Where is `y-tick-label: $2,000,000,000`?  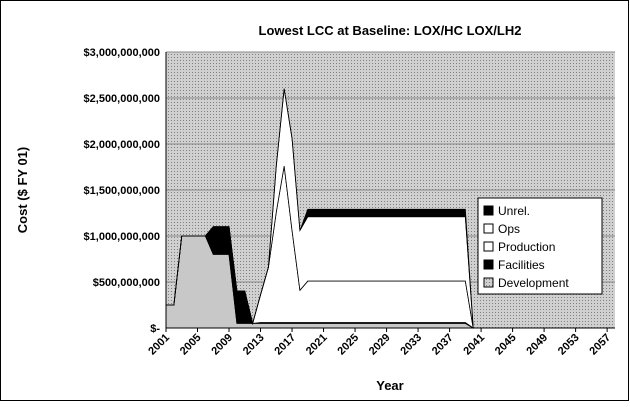
y-tick-label: $2,000,000,000 is located at coordinates (122, 145).